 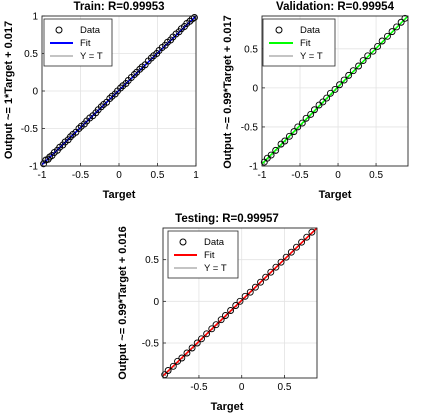 What do you see at coordinates (285, 387) in the screenshot?
I see `testing-x-tick-label: 0.5` at bounding box center [285, 387].